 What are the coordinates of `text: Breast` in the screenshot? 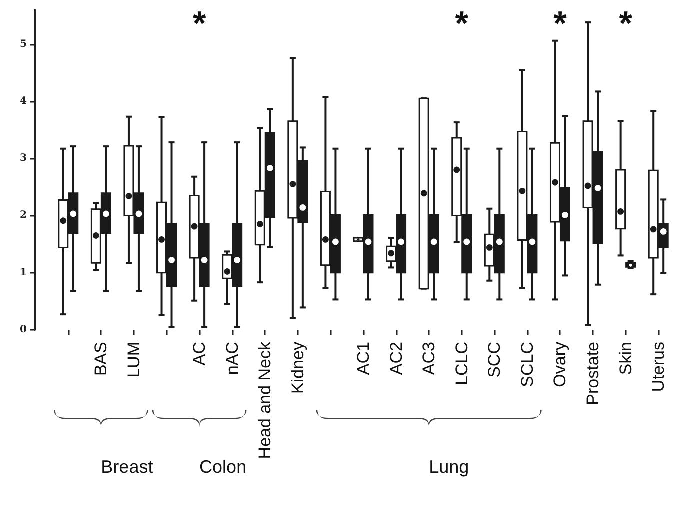 It's located at (127, 467).